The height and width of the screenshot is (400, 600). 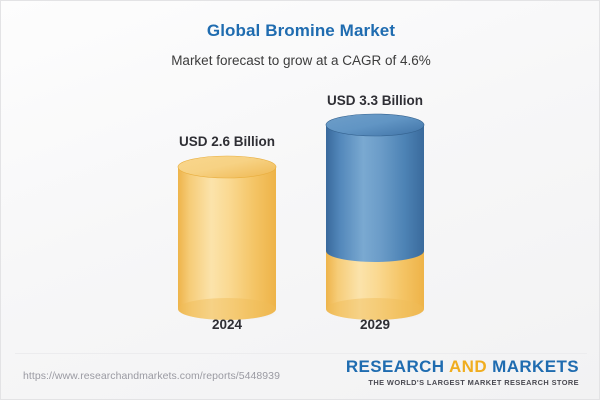 What do you see at coordinates (375, 324) in the screenshot?
I see `bar-category-label-2029: 2029` at bounding box center [375, 324].